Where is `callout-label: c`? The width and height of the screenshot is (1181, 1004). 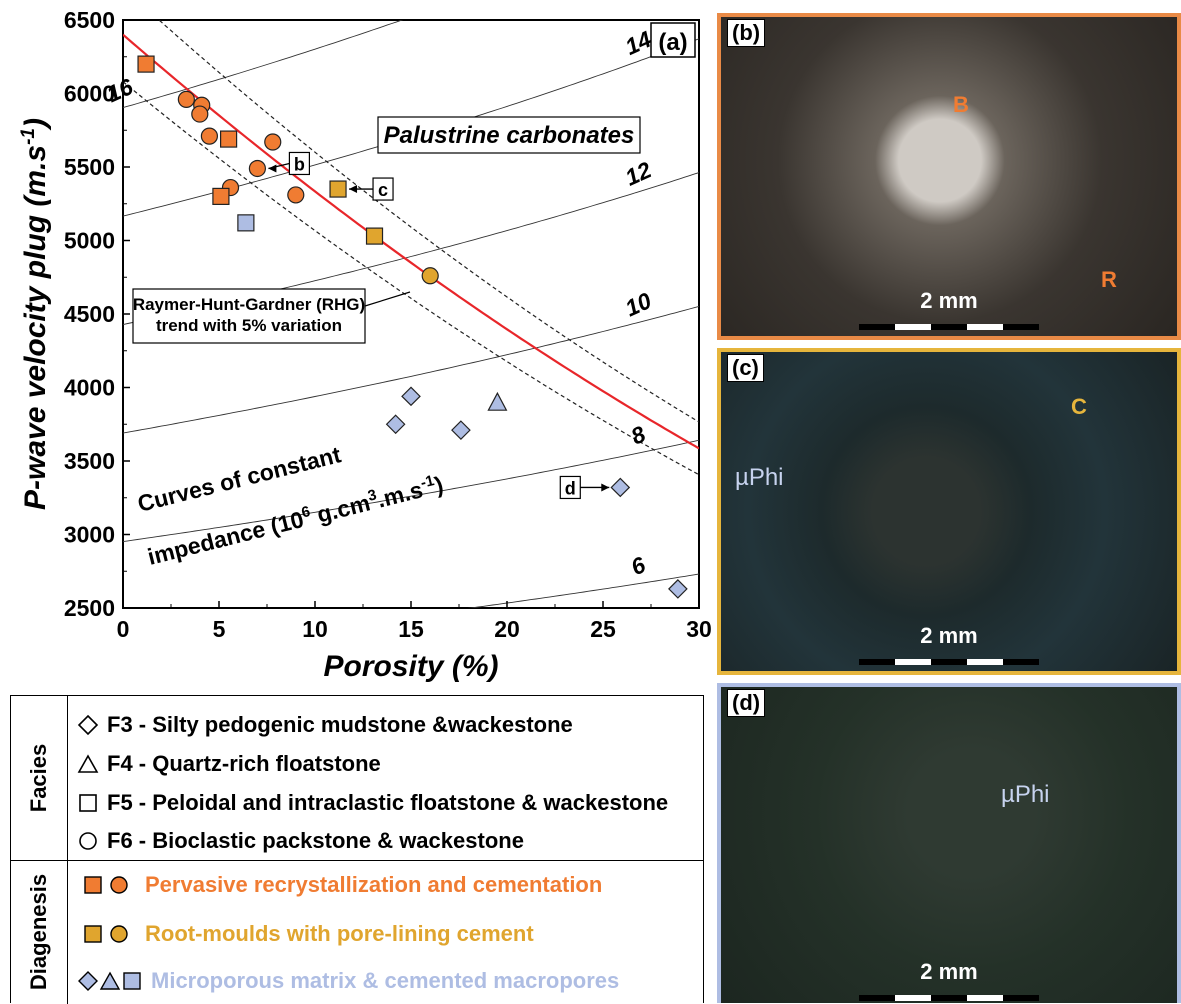 callout-label: c is located at coordinates (383, 190).